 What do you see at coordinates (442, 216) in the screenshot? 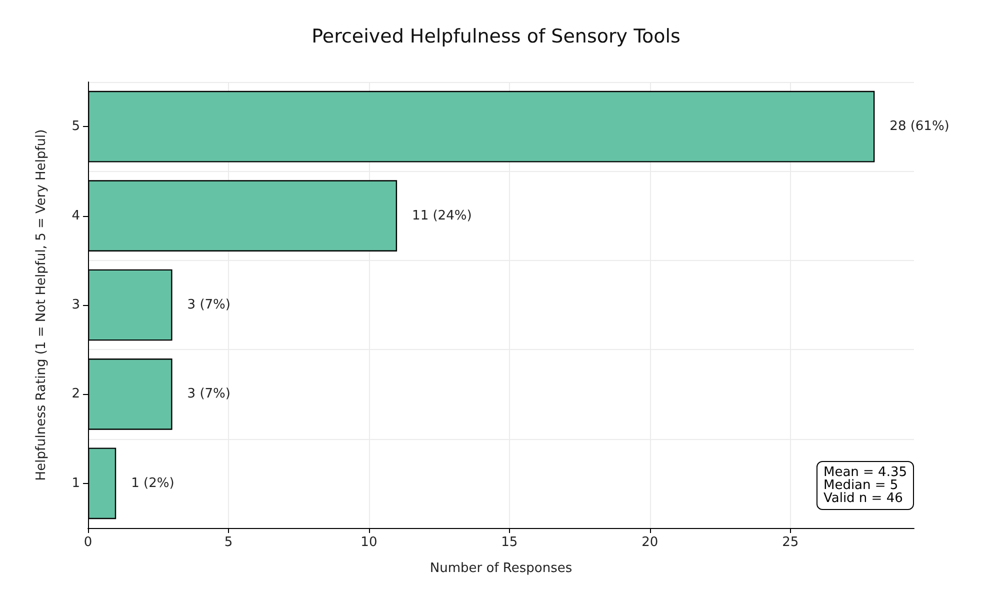
I see `data-label: 11 (24%)` at bounding box center [442, 216].